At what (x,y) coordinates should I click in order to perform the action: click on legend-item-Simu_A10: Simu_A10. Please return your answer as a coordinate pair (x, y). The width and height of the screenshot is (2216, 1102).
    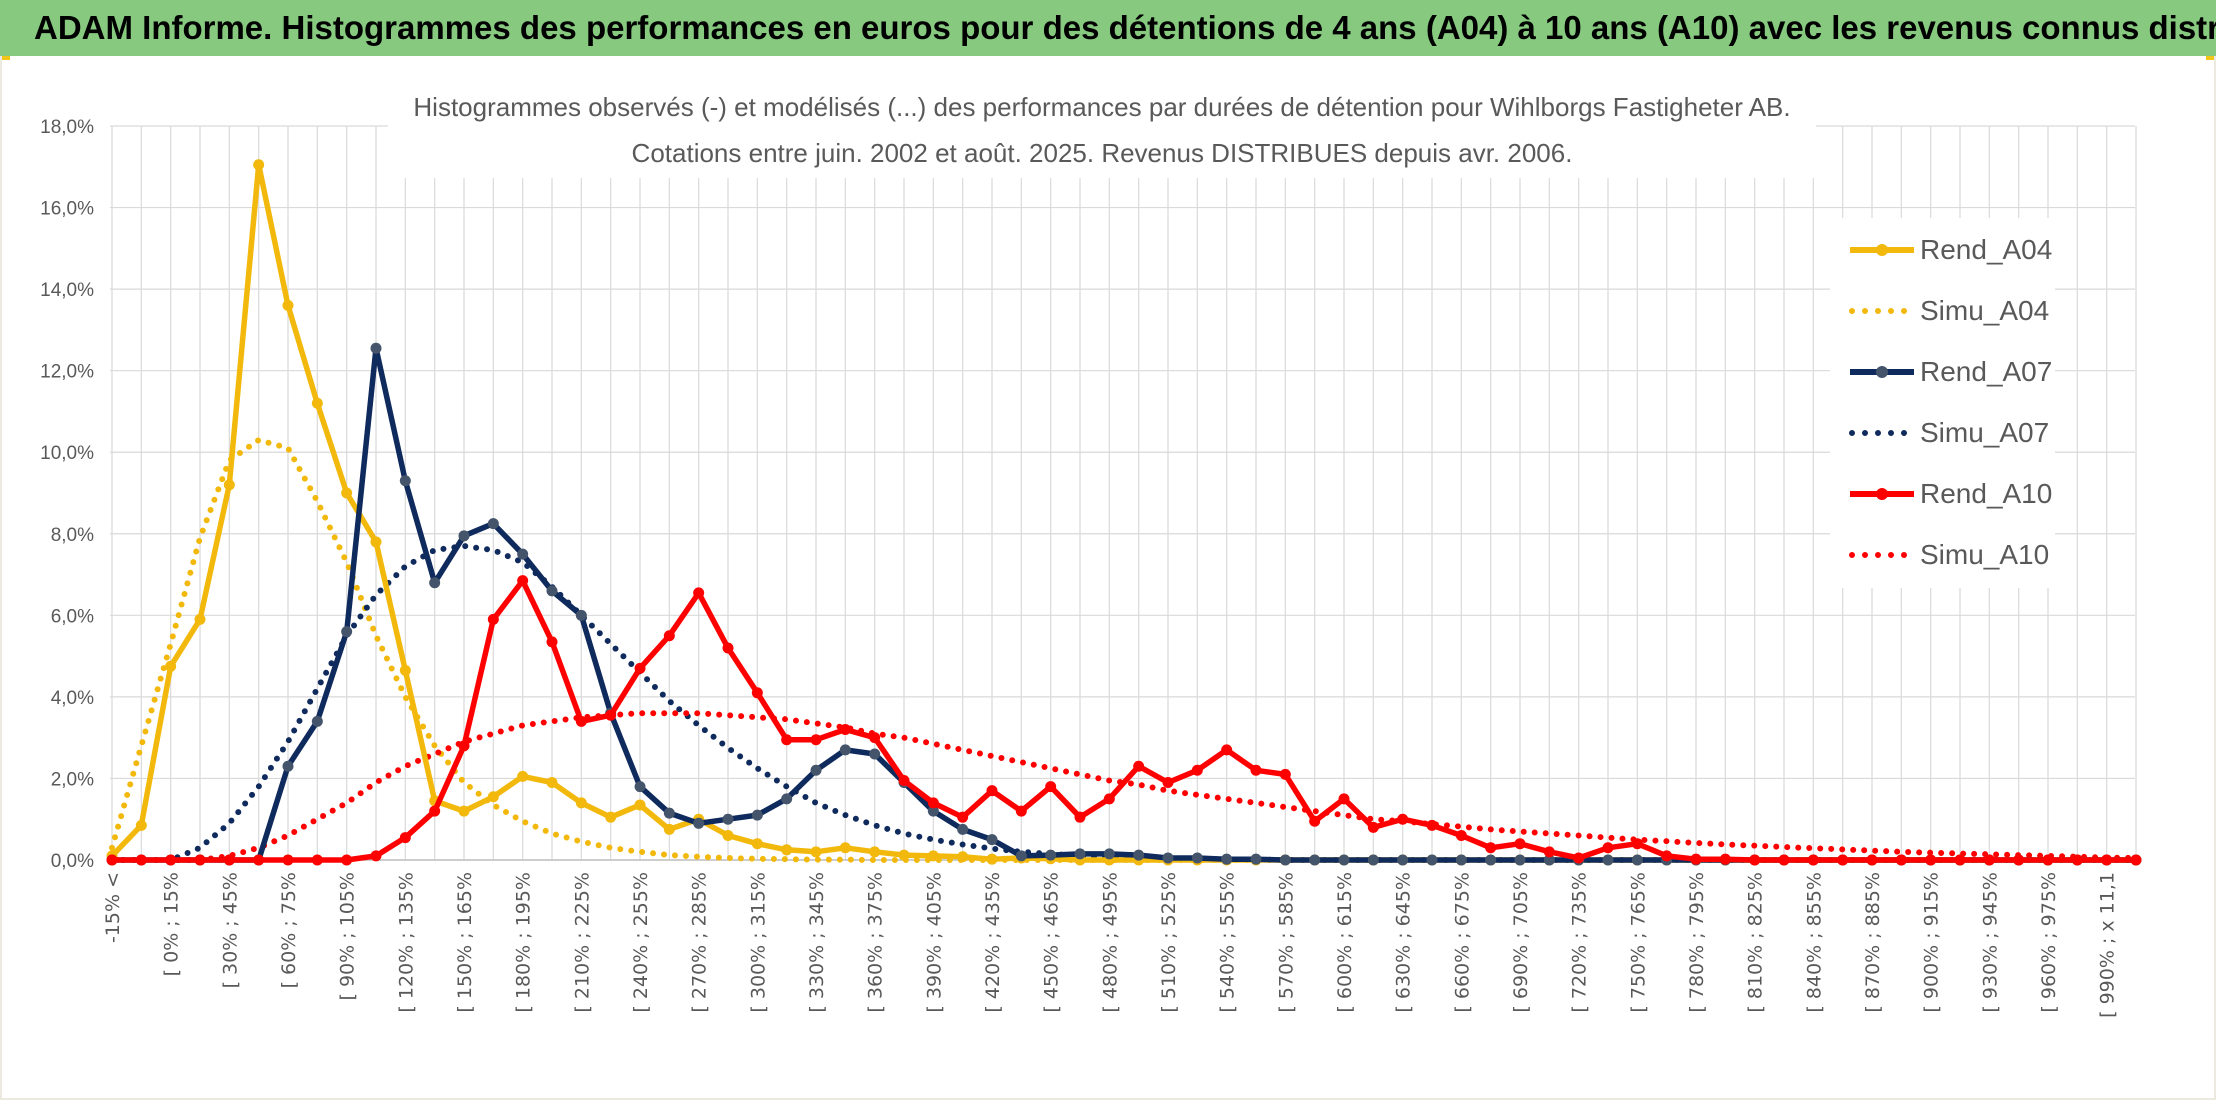
    Looking at the image, I should click on (1949, 554).